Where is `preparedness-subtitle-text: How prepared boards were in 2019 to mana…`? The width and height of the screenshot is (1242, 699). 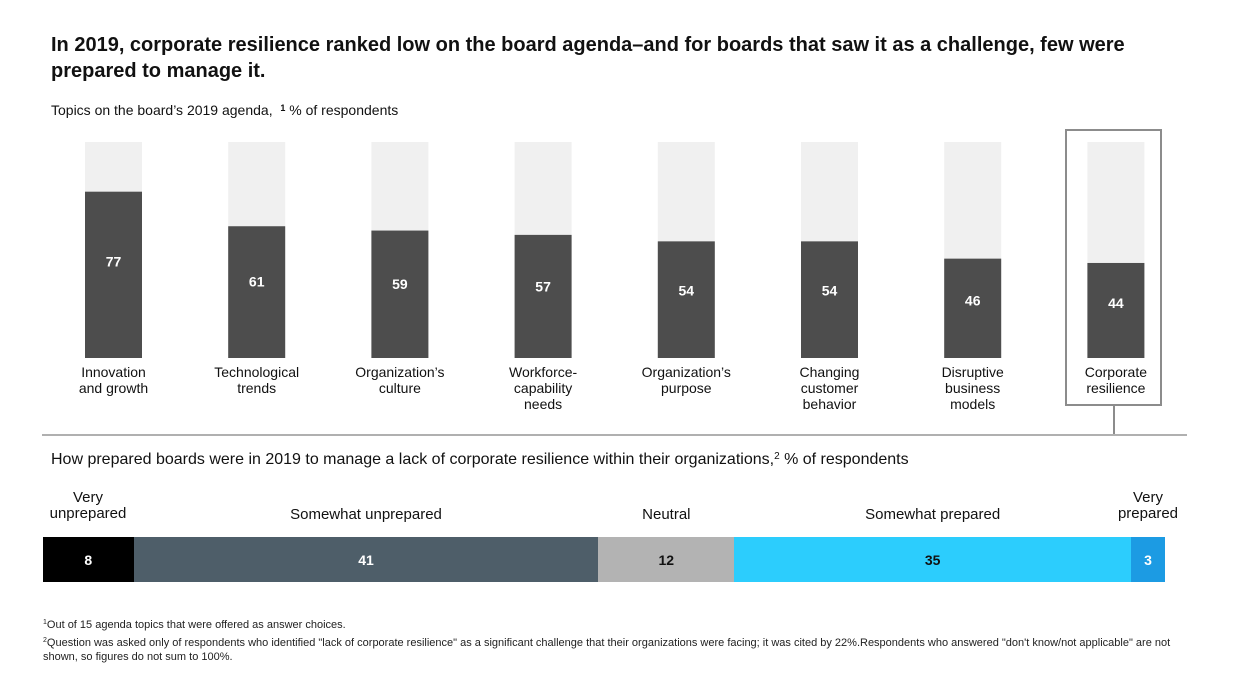
preparedness-subtitle-text: How prepared boards were in 2019 to mana… is located at coordinates (413, 459).